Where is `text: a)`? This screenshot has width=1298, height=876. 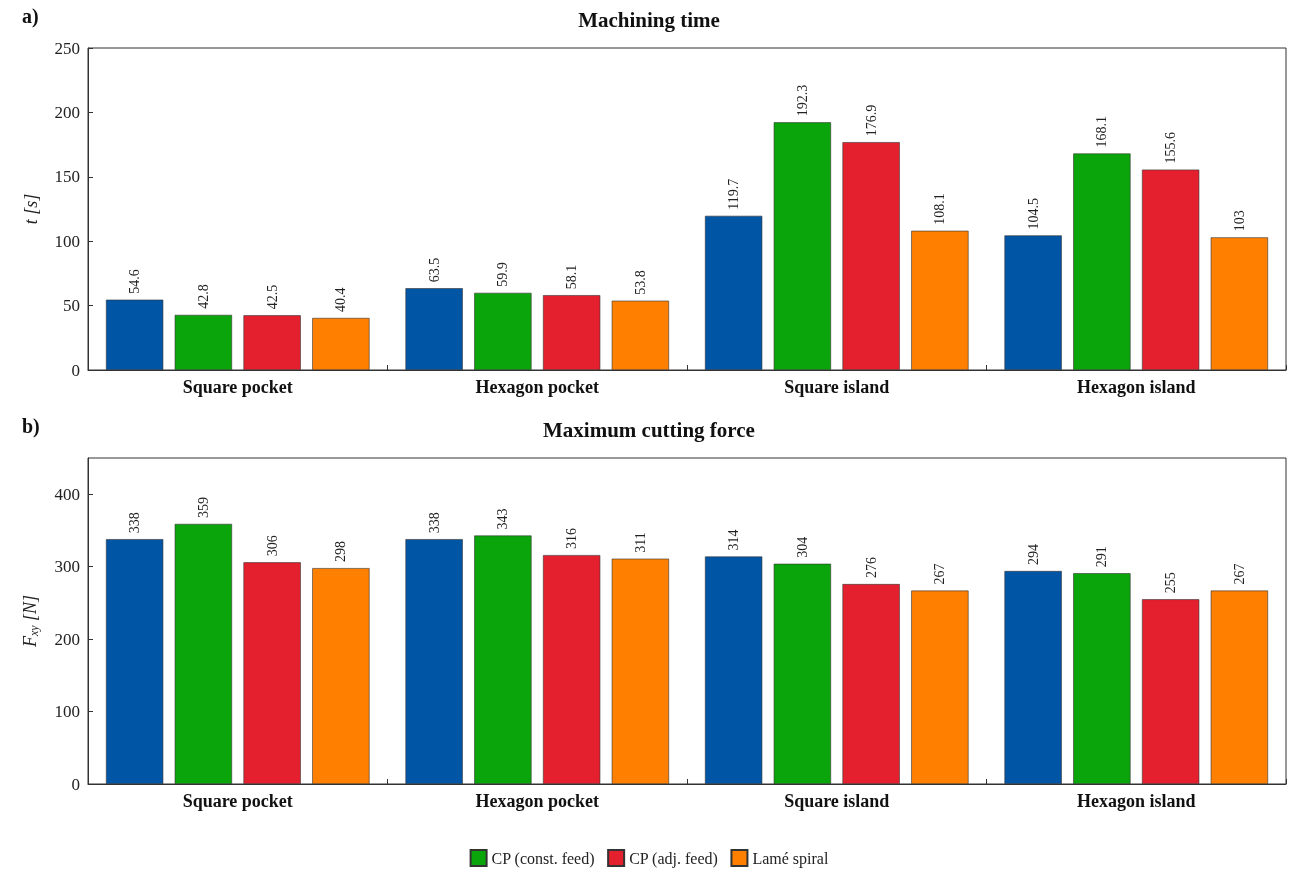
text: a) is located at coordinates (30, 16).